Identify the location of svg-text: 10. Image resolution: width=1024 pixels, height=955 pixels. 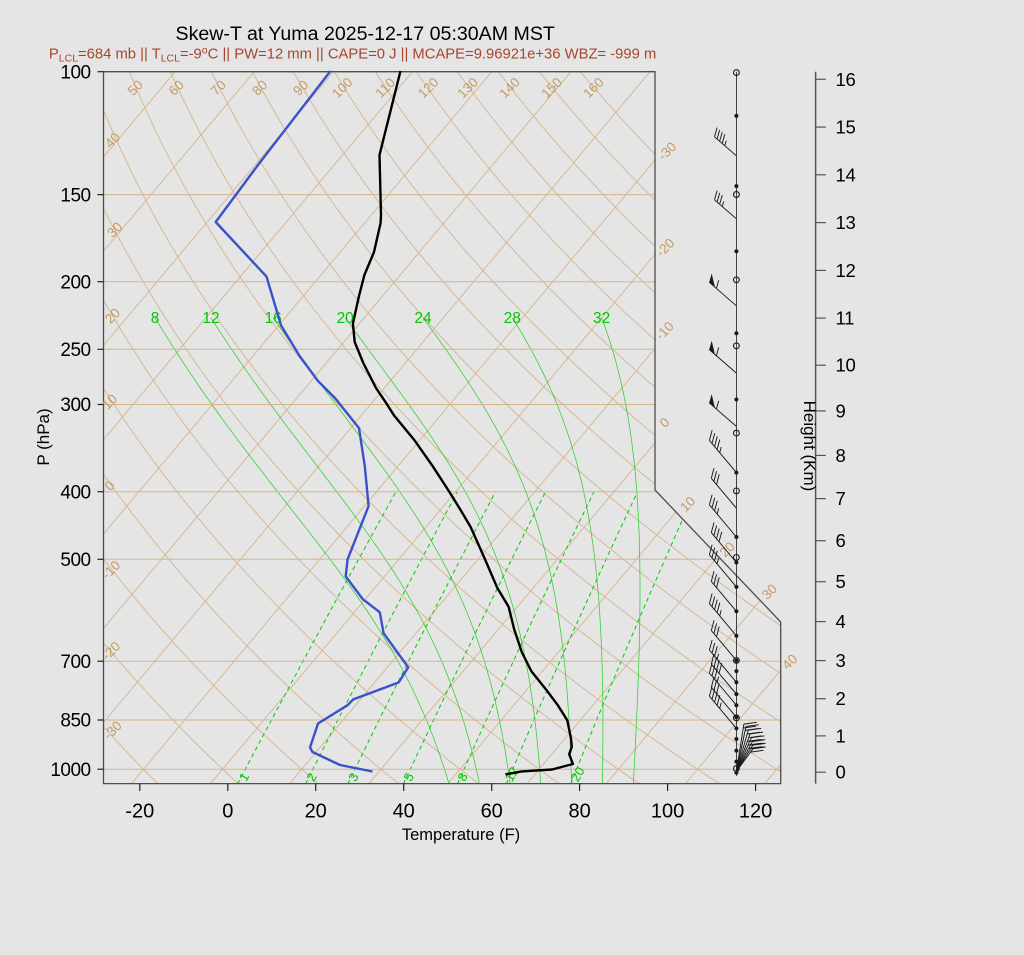
(846, 365).